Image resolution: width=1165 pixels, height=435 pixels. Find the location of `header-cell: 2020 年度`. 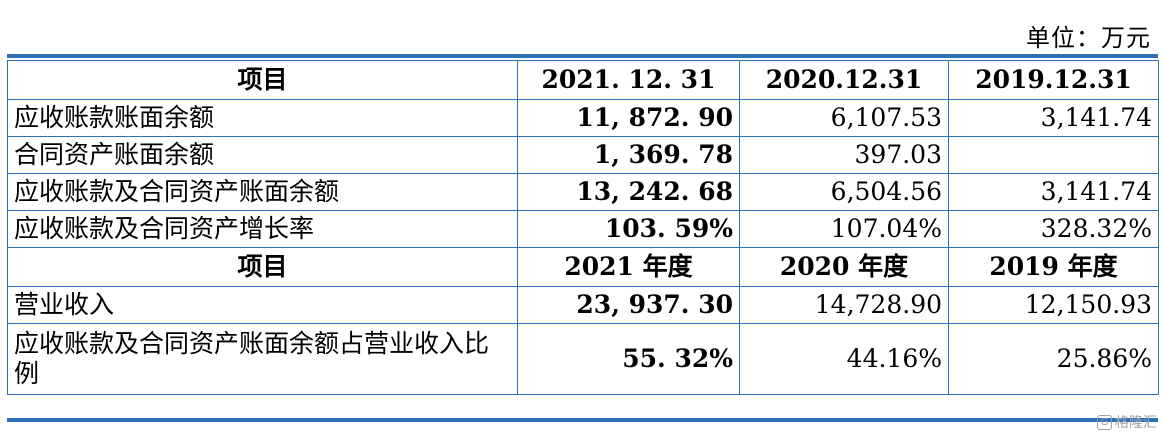

header-cell: 2020 年度 is located at coordinates (844, 267).